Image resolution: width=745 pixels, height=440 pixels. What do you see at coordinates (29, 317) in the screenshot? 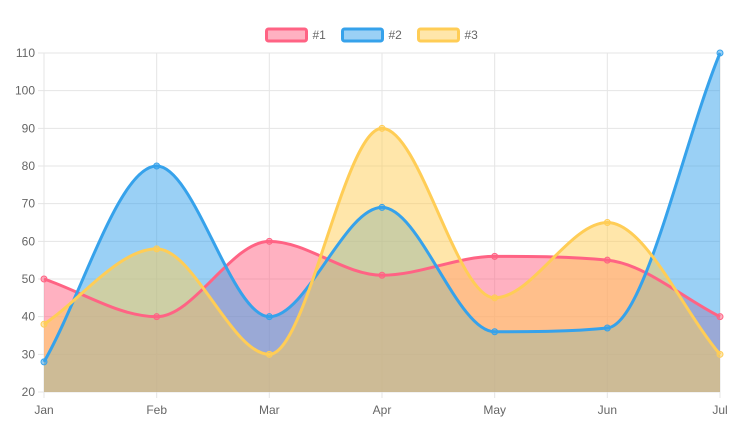
I see `y-tick-label: 40` at bounding box center [29, 317].